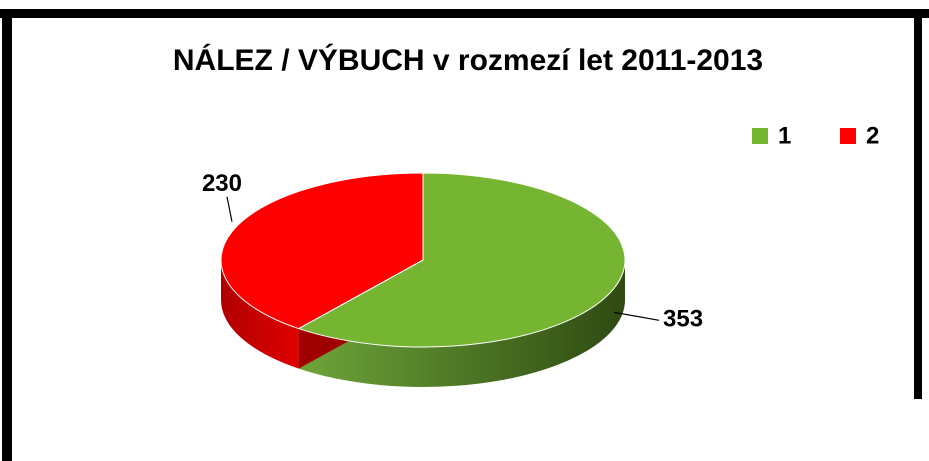  Describe the element at coordinates (918, 204) in the screenshot. I see `frame-right` at that location.